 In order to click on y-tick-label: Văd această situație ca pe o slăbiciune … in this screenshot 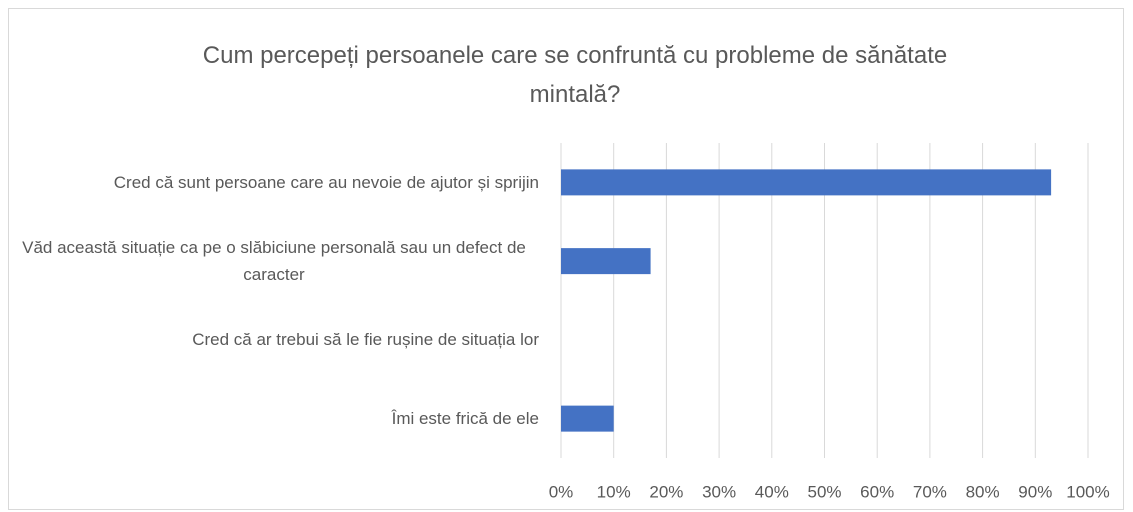, I will do `click(274, 261)`.